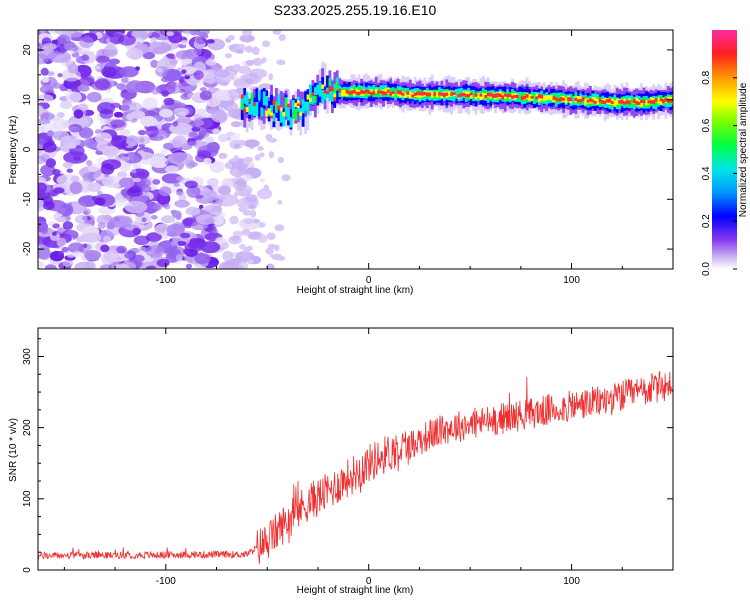 This screenshot has width=750, height=600. Describe the element at coordinates (27, 427) in the screenshot. I see `snr-y-tick-label: 200` at that location.